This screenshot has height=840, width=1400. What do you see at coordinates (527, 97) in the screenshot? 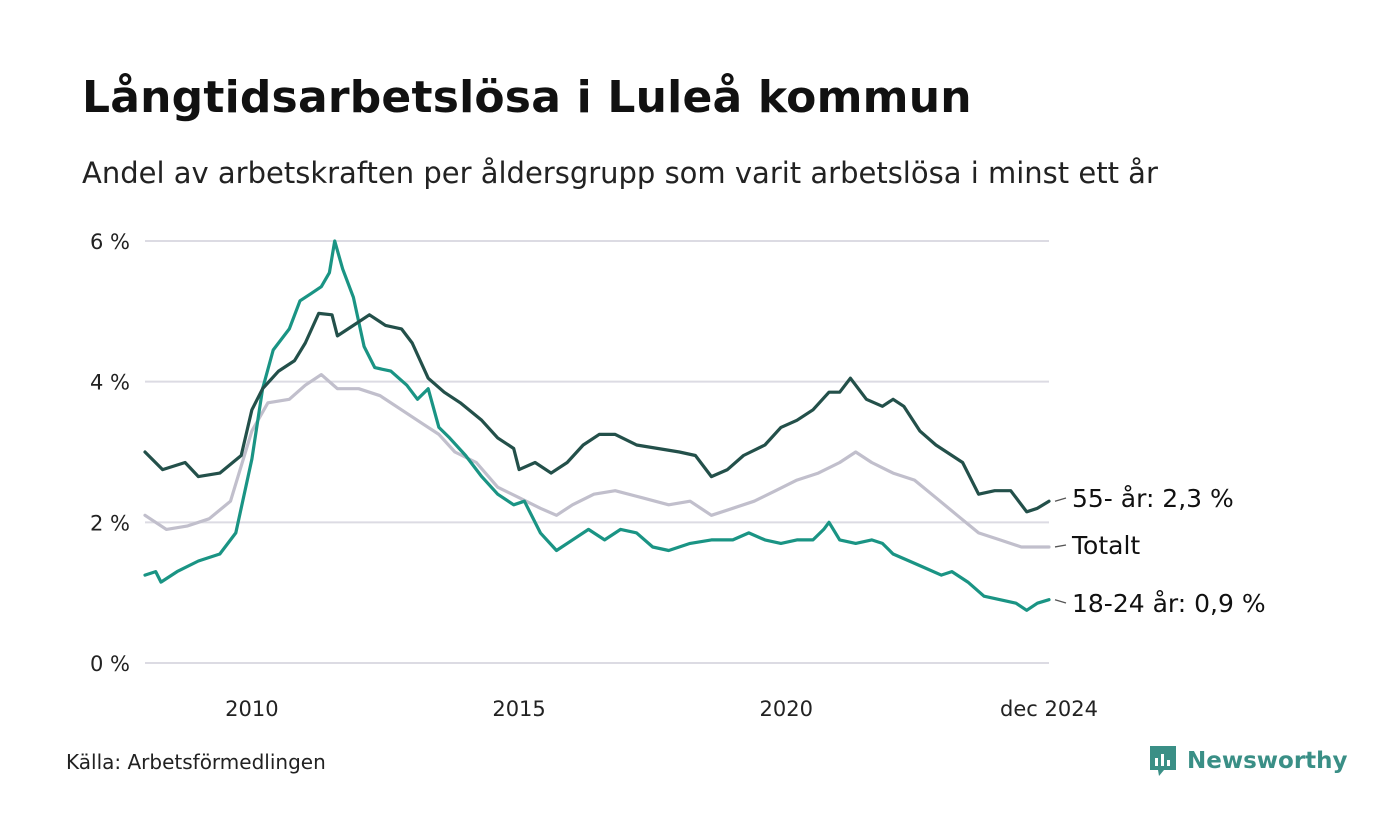
I see `chart-title: Långtidsarbetslösa i Luleå kommun` at bounding box center [527, 97].